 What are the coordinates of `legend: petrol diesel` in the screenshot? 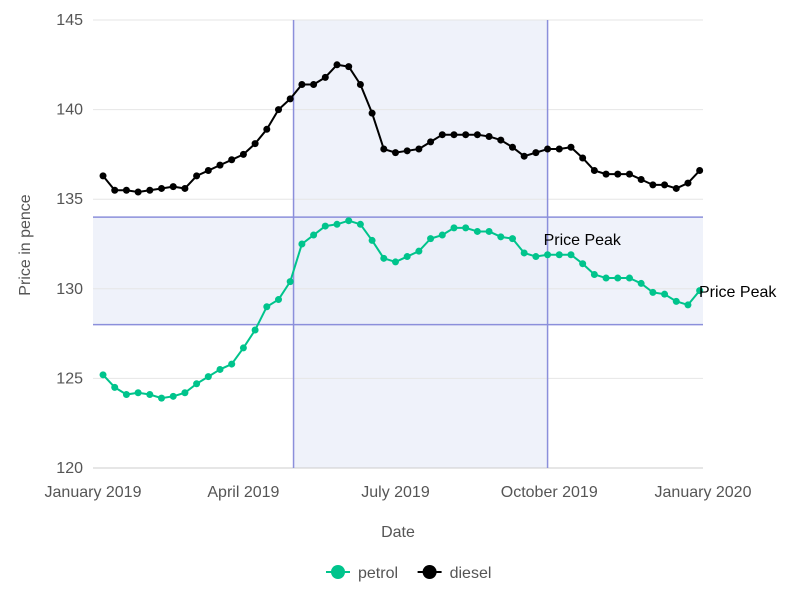 It's located at (408, 573).